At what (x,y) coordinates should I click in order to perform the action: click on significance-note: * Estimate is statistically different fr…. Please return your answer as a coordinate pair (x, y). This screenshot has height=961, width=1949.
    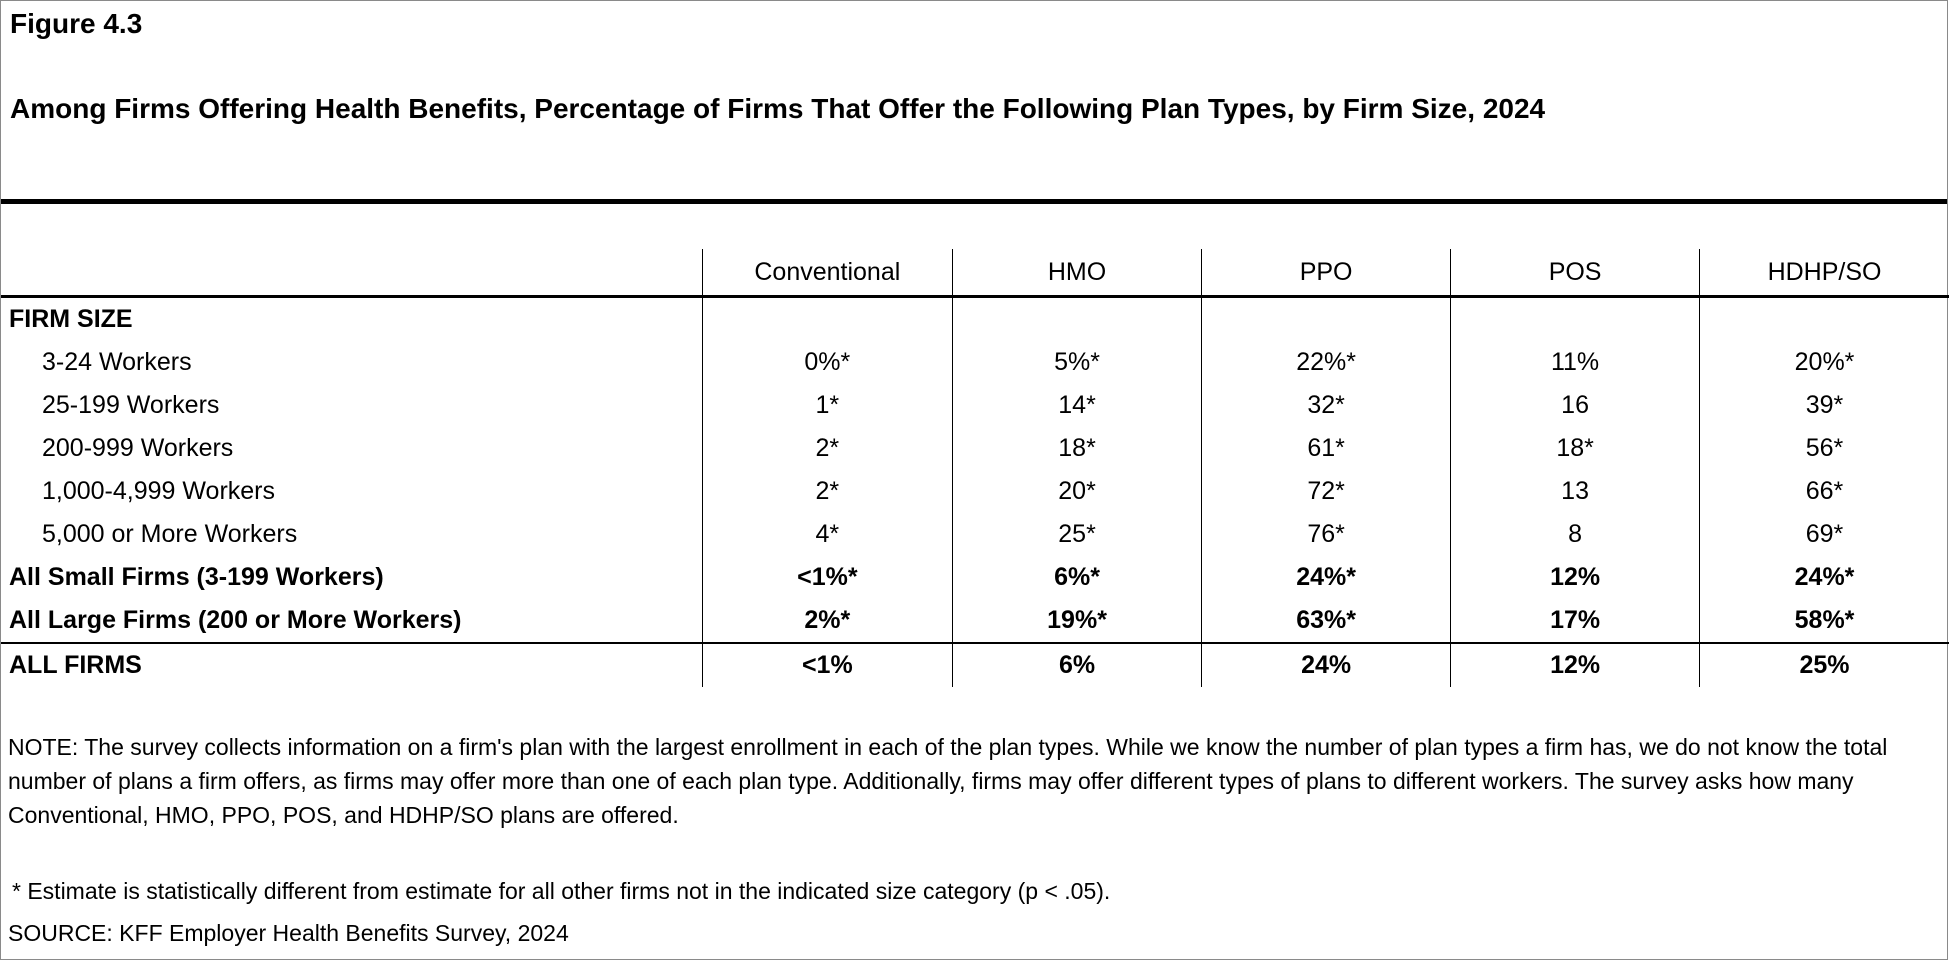
    Looking at the image, I should click on (561, 891).